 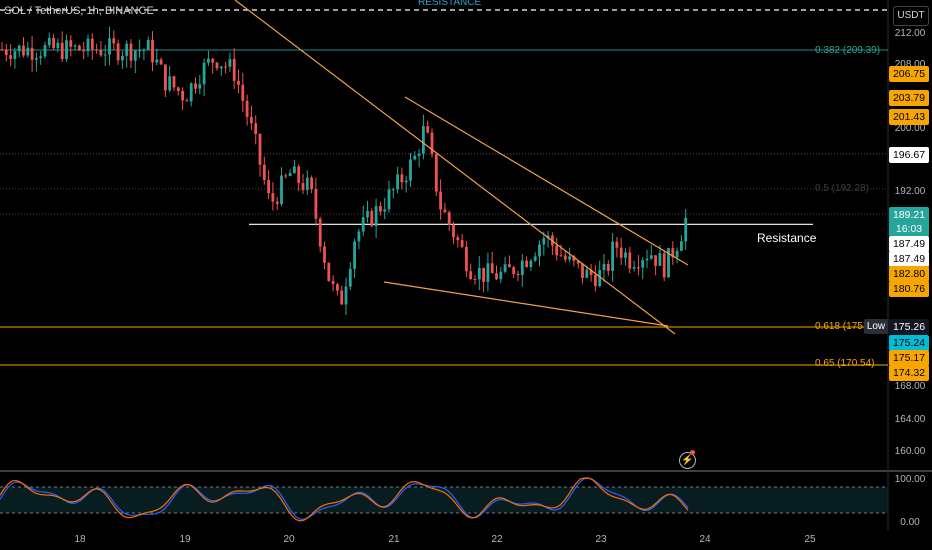 I want to click on price-badge: 175.26, so click(x=909, y=327).